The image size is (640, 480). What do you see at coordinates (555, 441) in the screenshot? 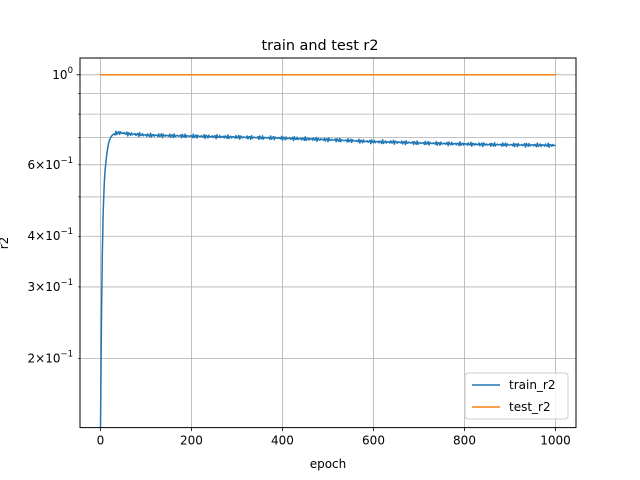
I see `x-tick-label: 1000` at bounding box center [555, 441].